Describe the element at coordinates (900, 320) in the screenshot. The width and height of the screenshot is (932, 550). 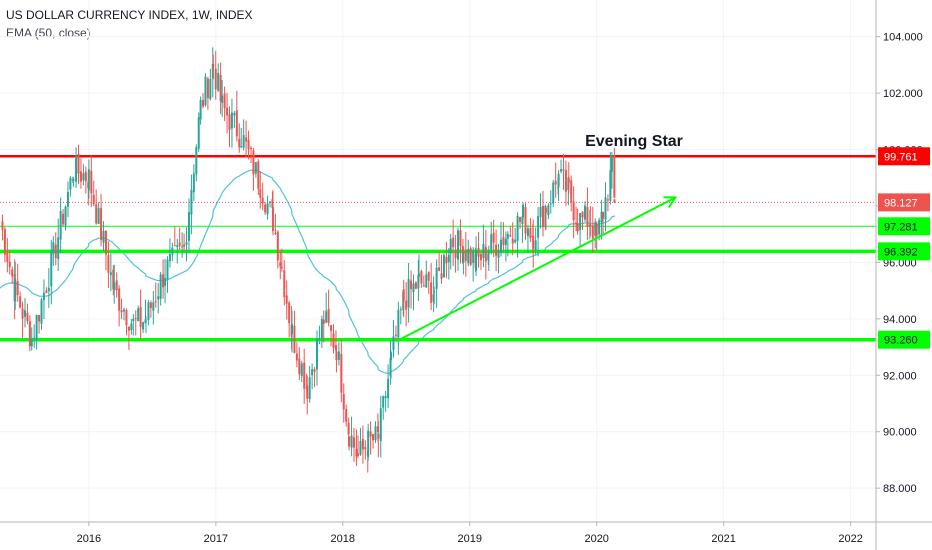
I see `y-tick-label: 94.000` at that location.